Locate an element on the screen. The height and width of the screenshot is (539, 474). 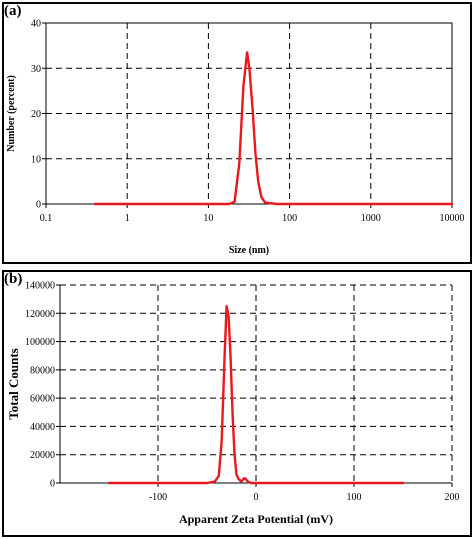
y-tick-label-4: 40 is located at coordinates (36, 24).